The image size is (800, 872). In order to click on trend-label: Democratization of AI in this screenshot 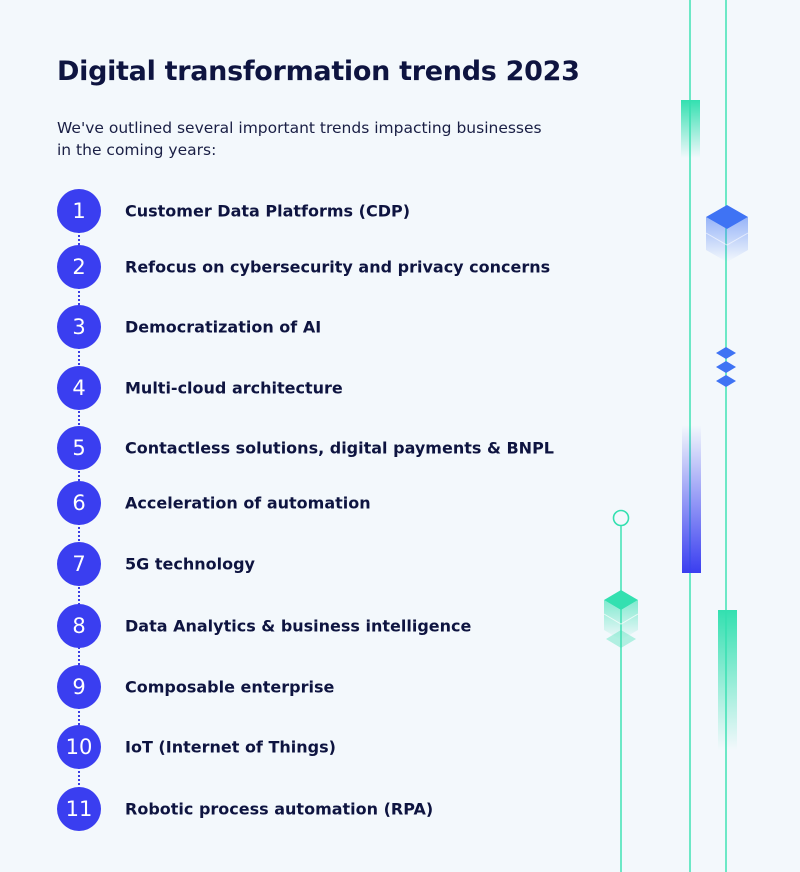, I will do `click(223, 327)`.